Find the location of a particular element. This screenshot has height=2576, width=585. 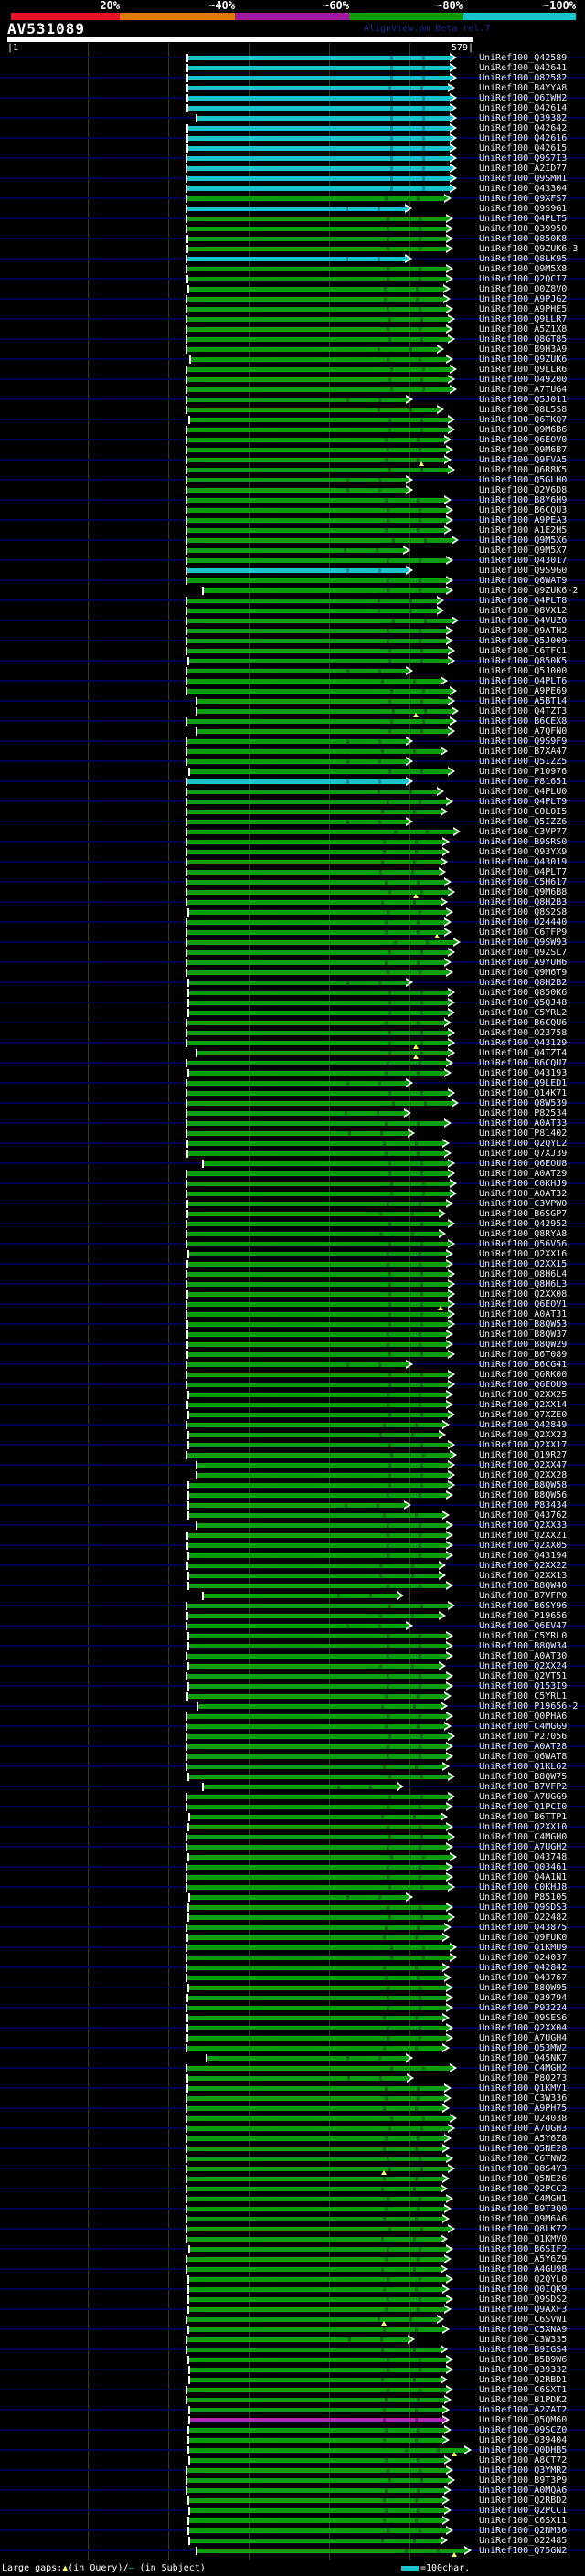

subject-label: UniRef100_A8CT72 is located at coordinates (523, 2460).